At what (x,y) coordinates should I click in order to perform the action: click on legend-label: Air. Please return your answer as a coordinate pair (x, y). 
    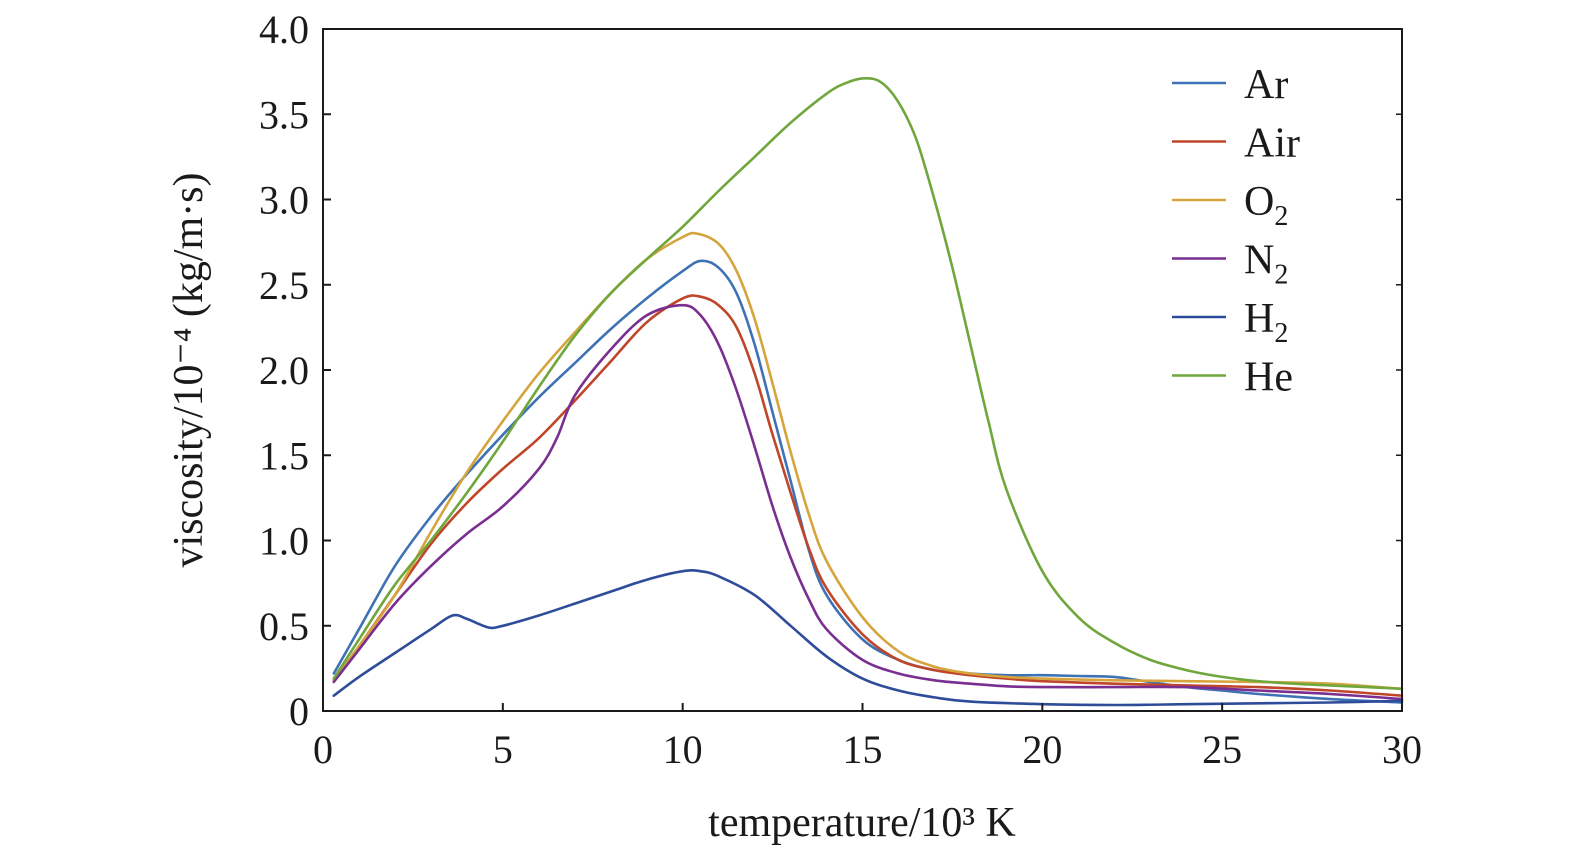
    Looking at the image, I should click on (1272, 144).